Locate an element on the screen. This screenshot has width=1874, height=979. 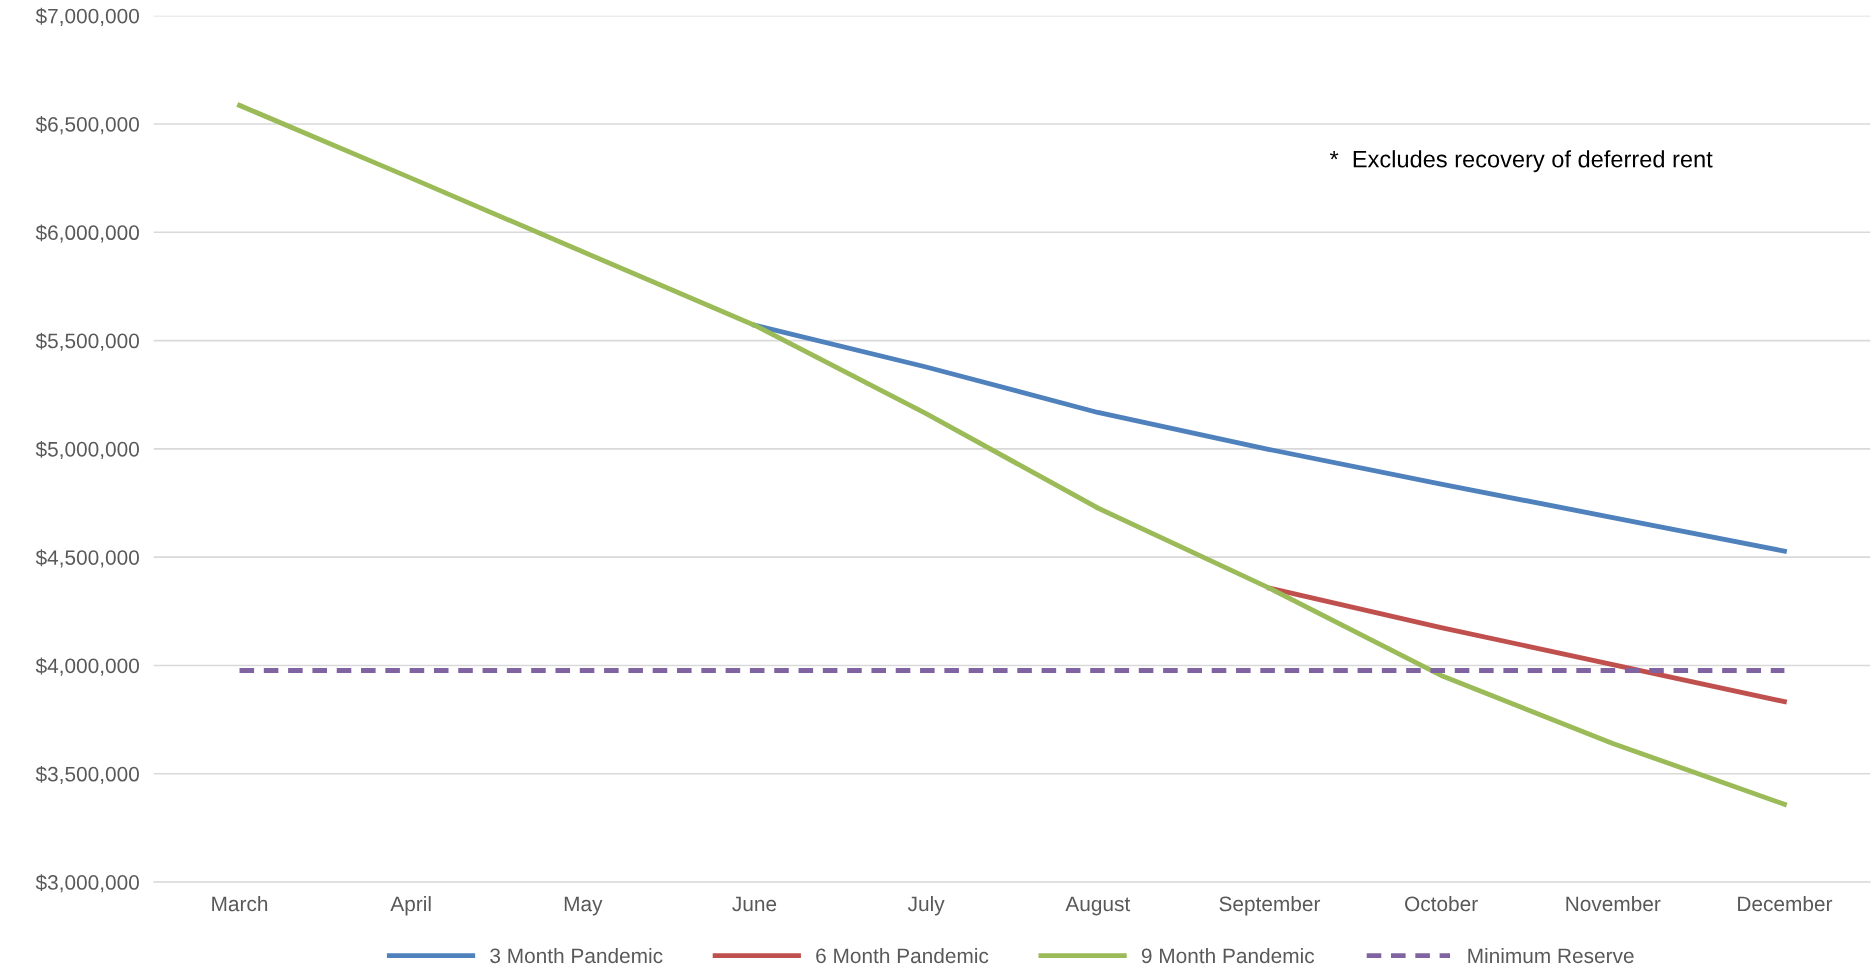
x-tick-label: July is located at coordinates (926, 905).